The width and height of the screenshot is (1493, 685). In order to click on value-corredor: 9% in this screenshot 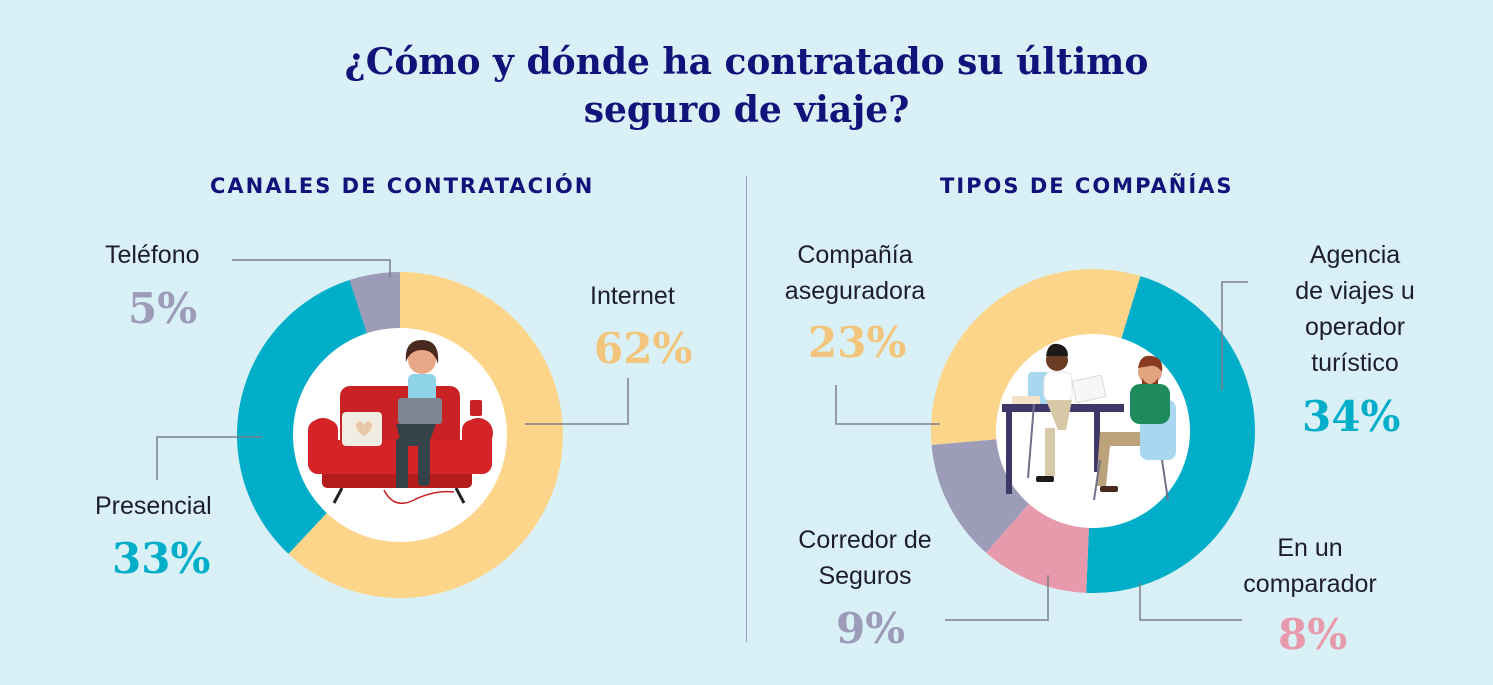, I will do `click(871, 628)`.